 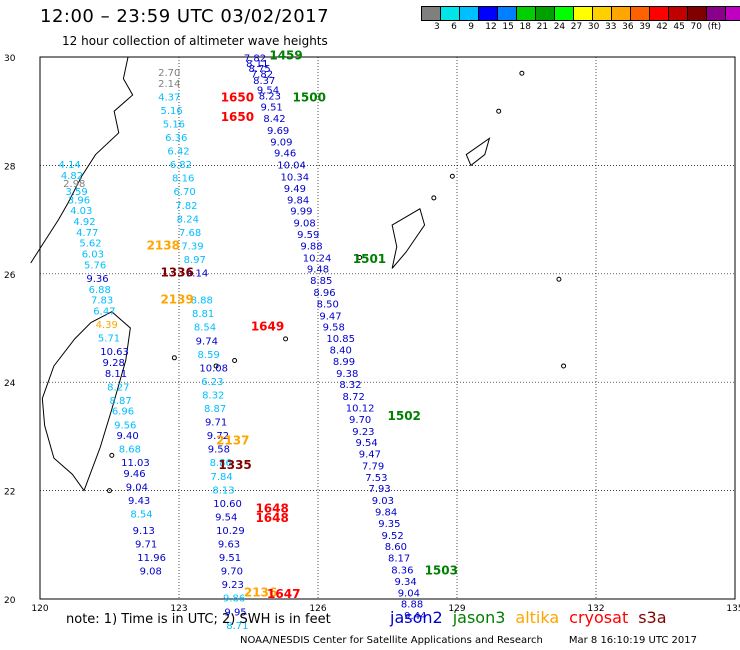 What do you see at coordinates (232, 441) in the screenshot?
I see `pass-time-label: 2137` at bounding box center [232, 441].